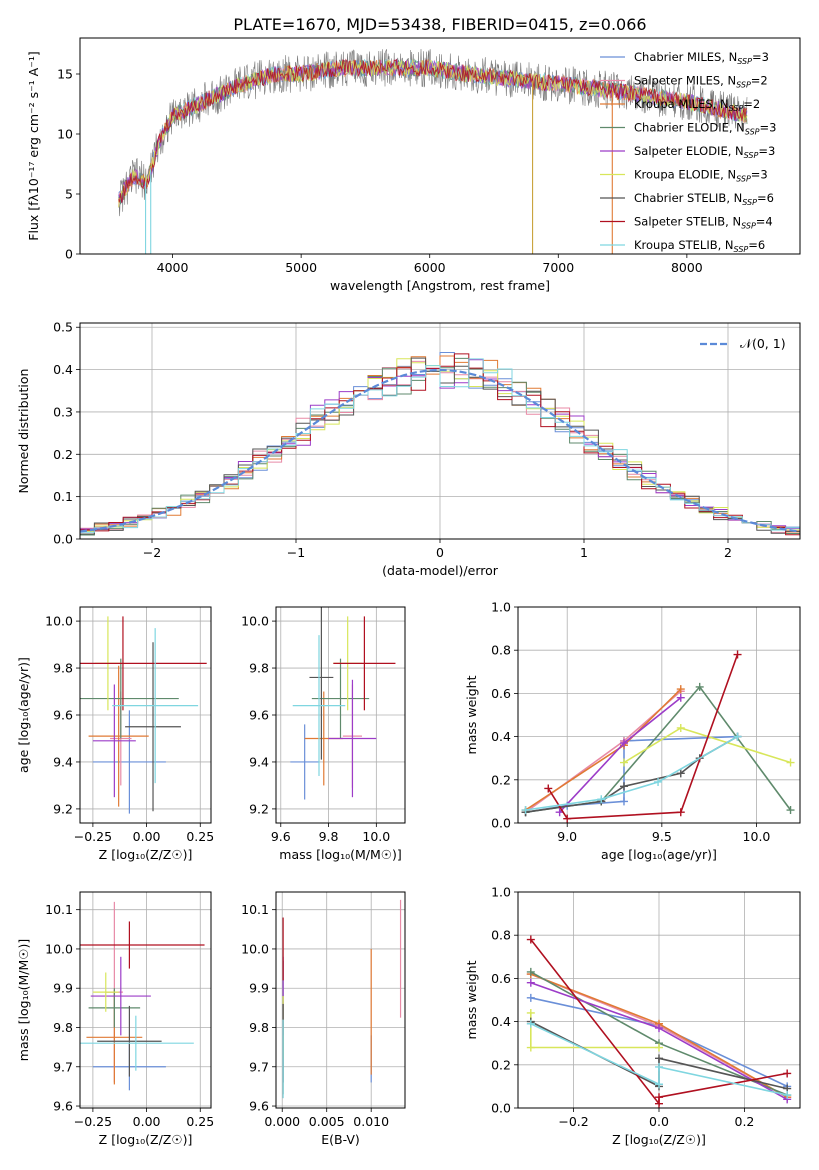 The image size is (819, 1170). What do you see at coordinates (340, 1000) in the screenshot?
I see `axes-frame` at bounding box center [340, 1000].